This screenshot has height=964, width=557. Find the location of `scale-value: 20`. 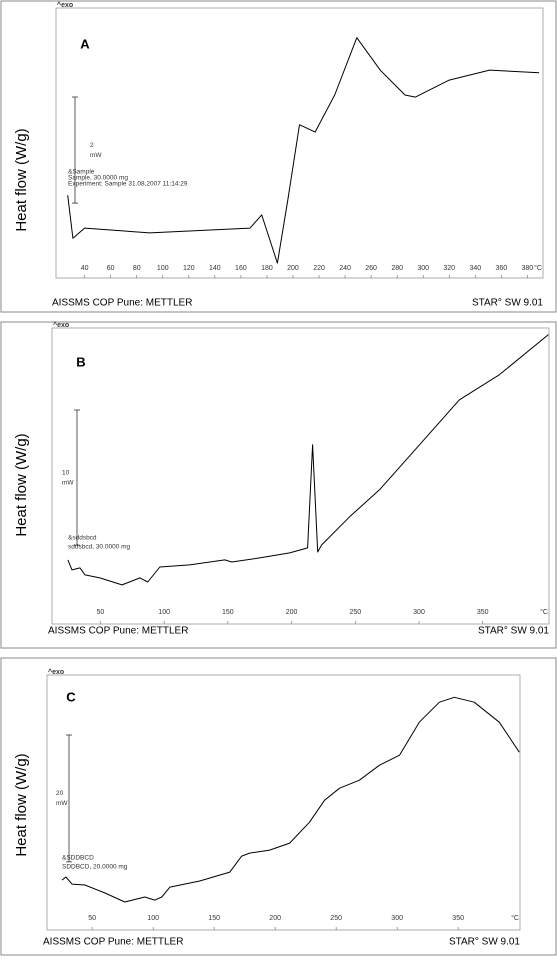

scale-value: 20 is located at coordinates (60, 793).